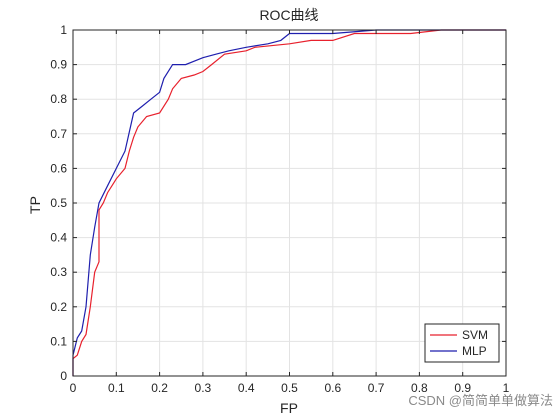  Describe the element at coordinates (288, 15) in the screenshot. I see `chart-title: ROC曲线` at that location.